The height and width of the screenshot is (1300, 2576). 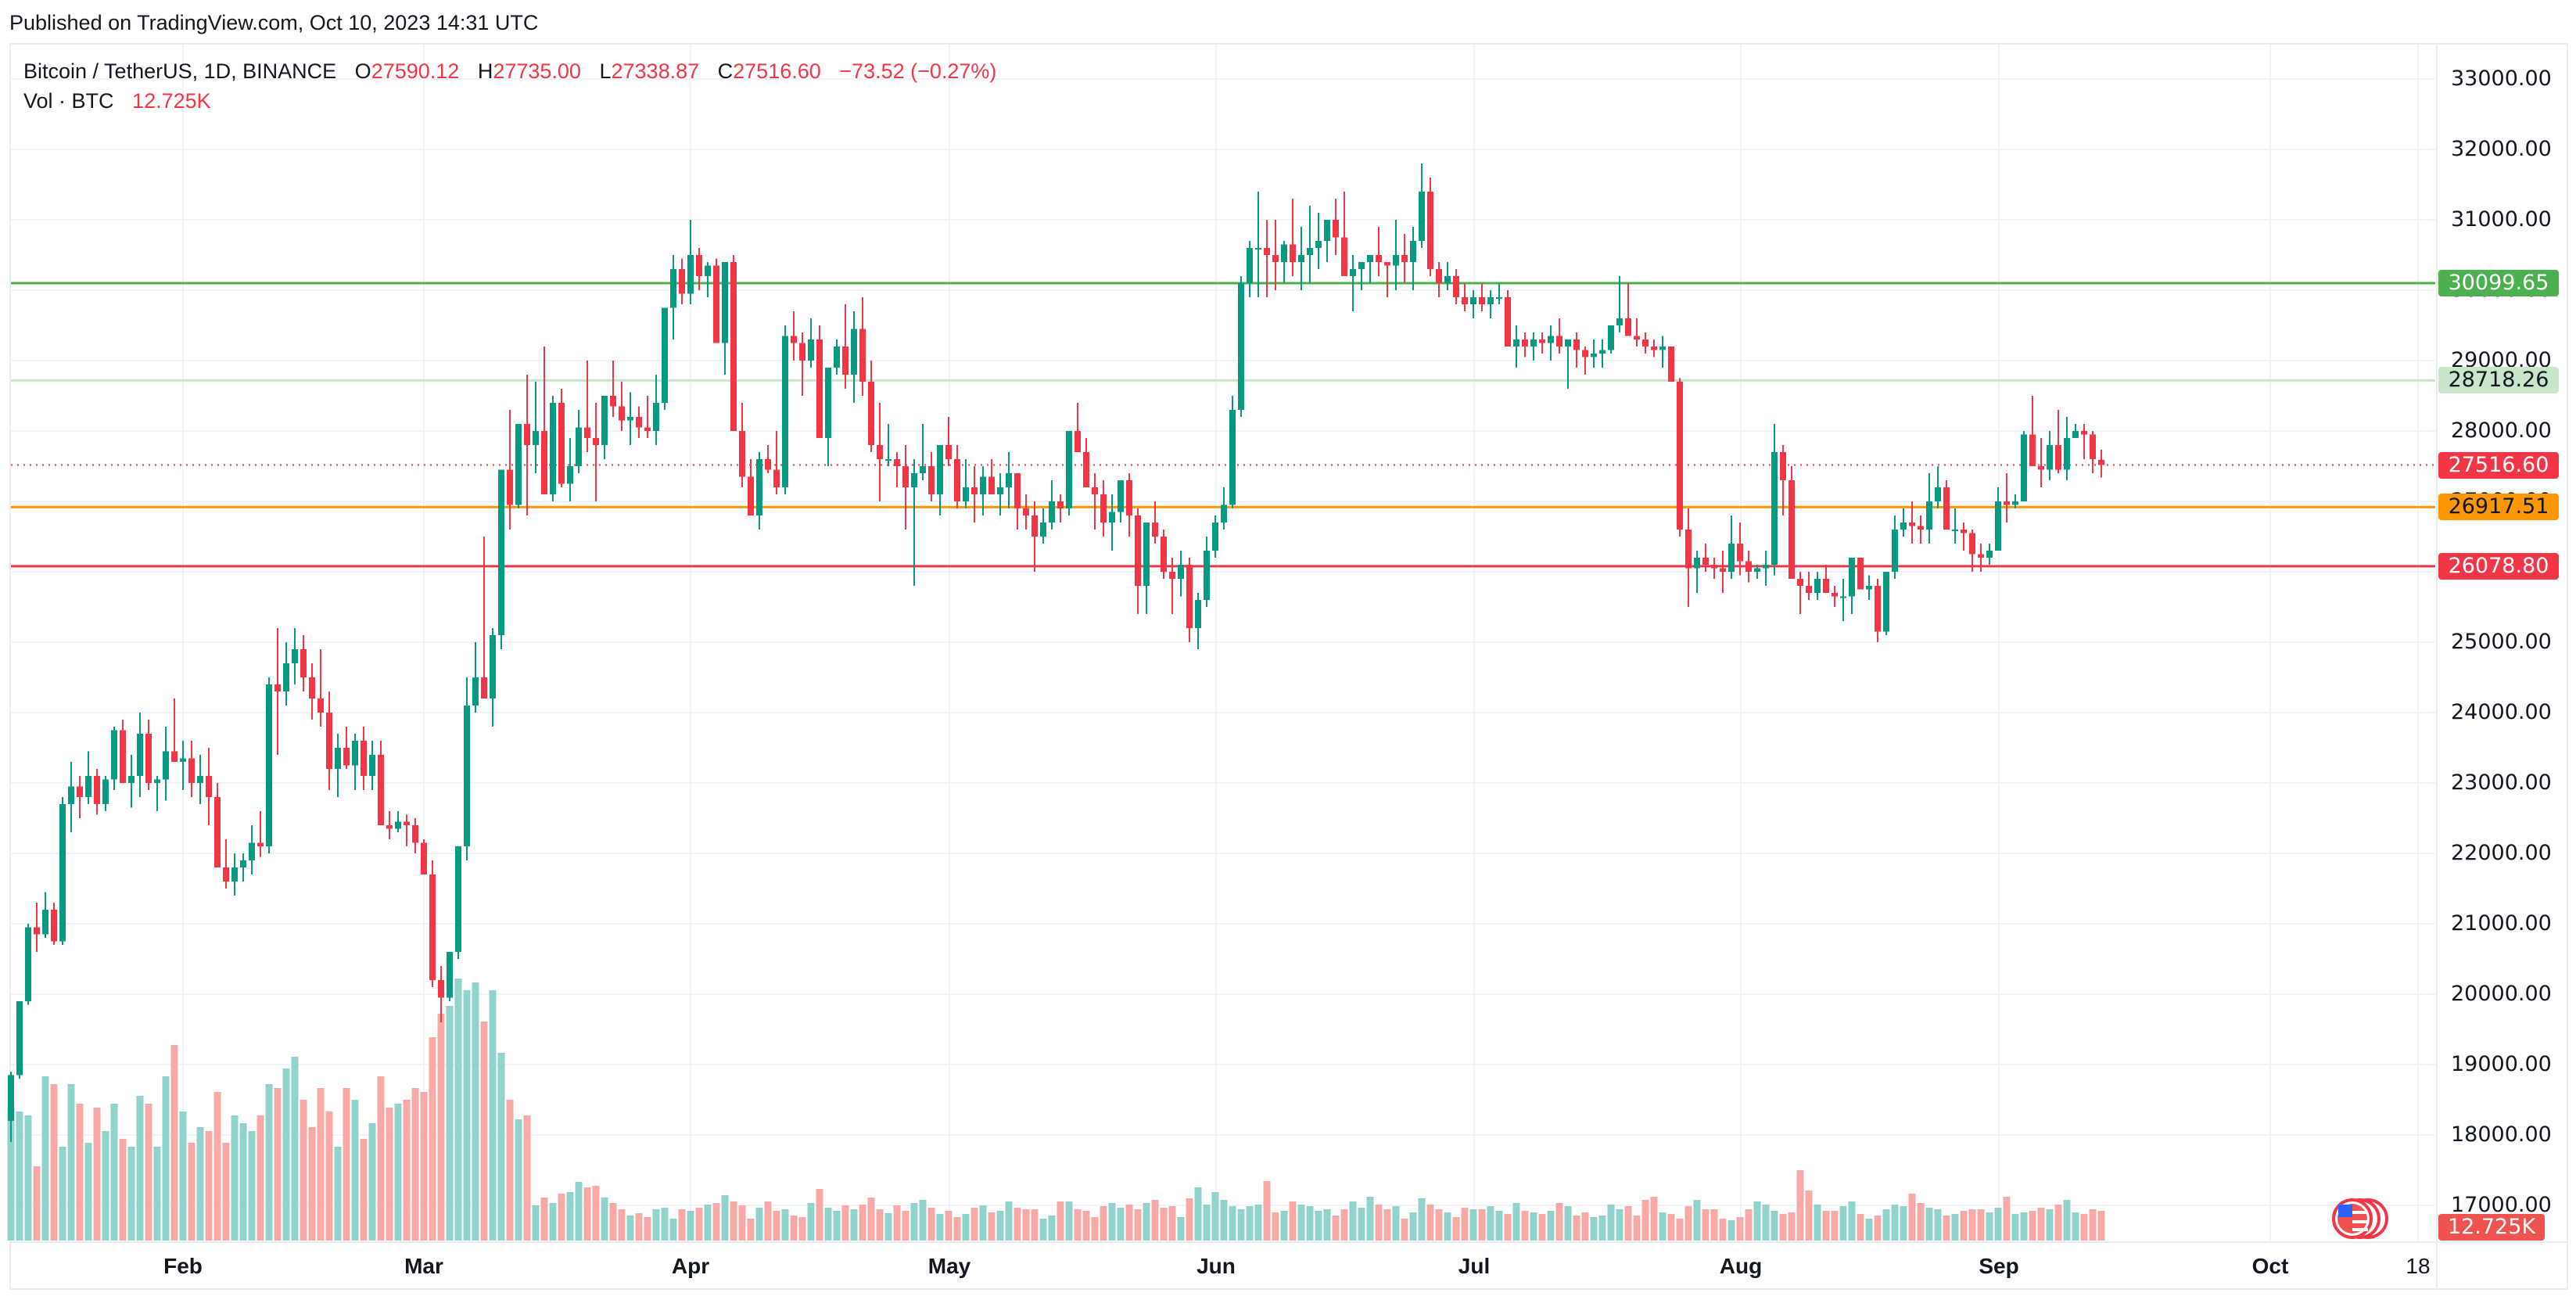 What do you see at coordinates (2501, 783) in the screenshot?
I see `price-tick-label: 23000.00` at bounding box center [2501, 783].